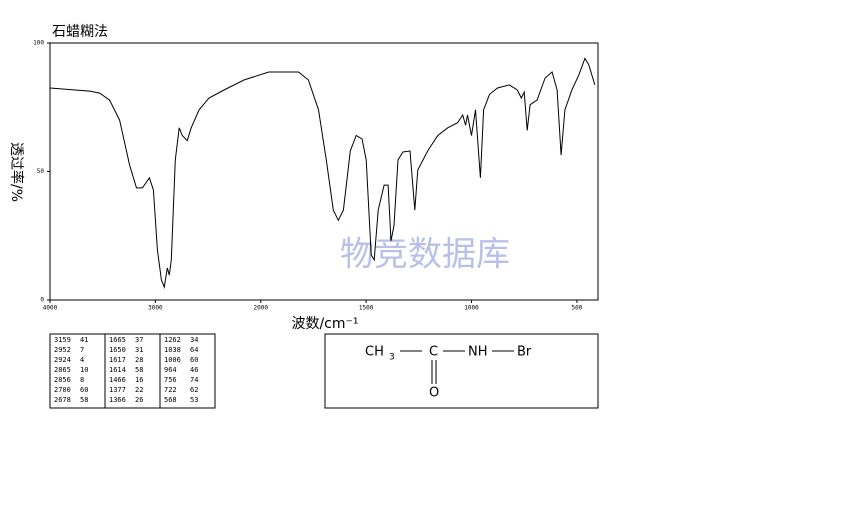 This screenshot has width=850, height=510. I want to click on table-cell: 1377, so click(117, 390).